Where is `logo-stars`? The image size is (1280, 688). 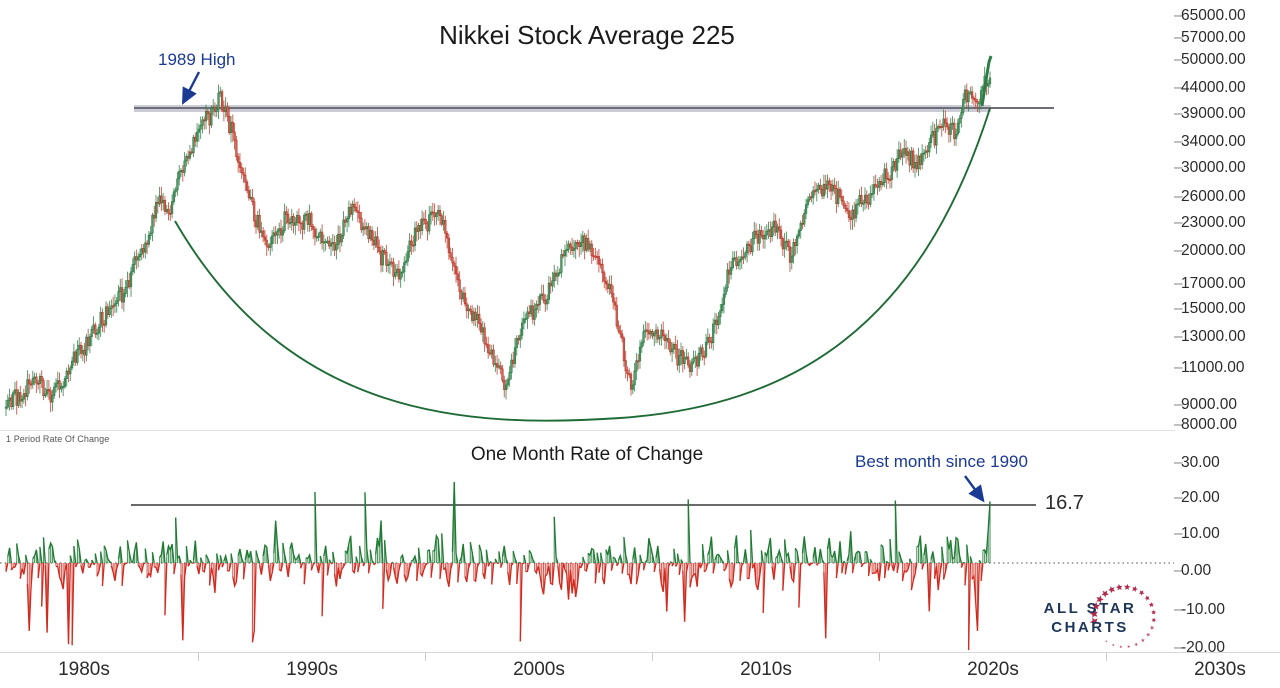 logo-stars is located at coordinates (1123, 616).